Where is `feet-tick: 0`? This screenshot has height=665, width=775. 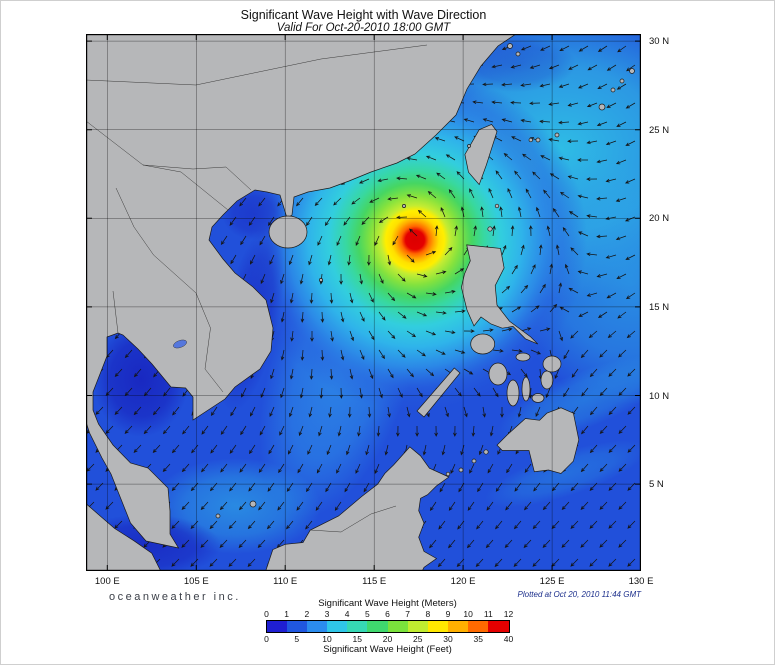 feet-tick: 0 is located at coordinates (266, 639).